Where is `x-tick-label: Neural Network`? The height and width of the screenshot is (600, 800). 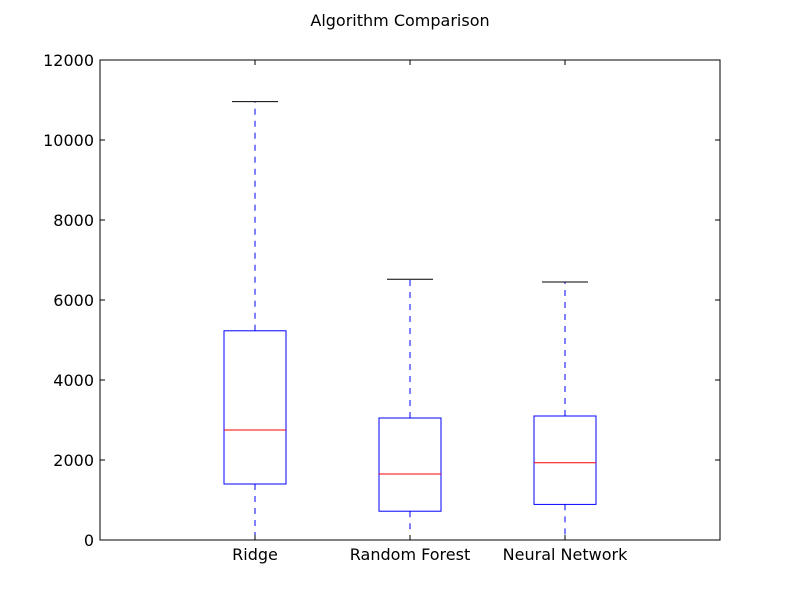
x-tick-label: Neural Network is located at coordinates (565, 554).